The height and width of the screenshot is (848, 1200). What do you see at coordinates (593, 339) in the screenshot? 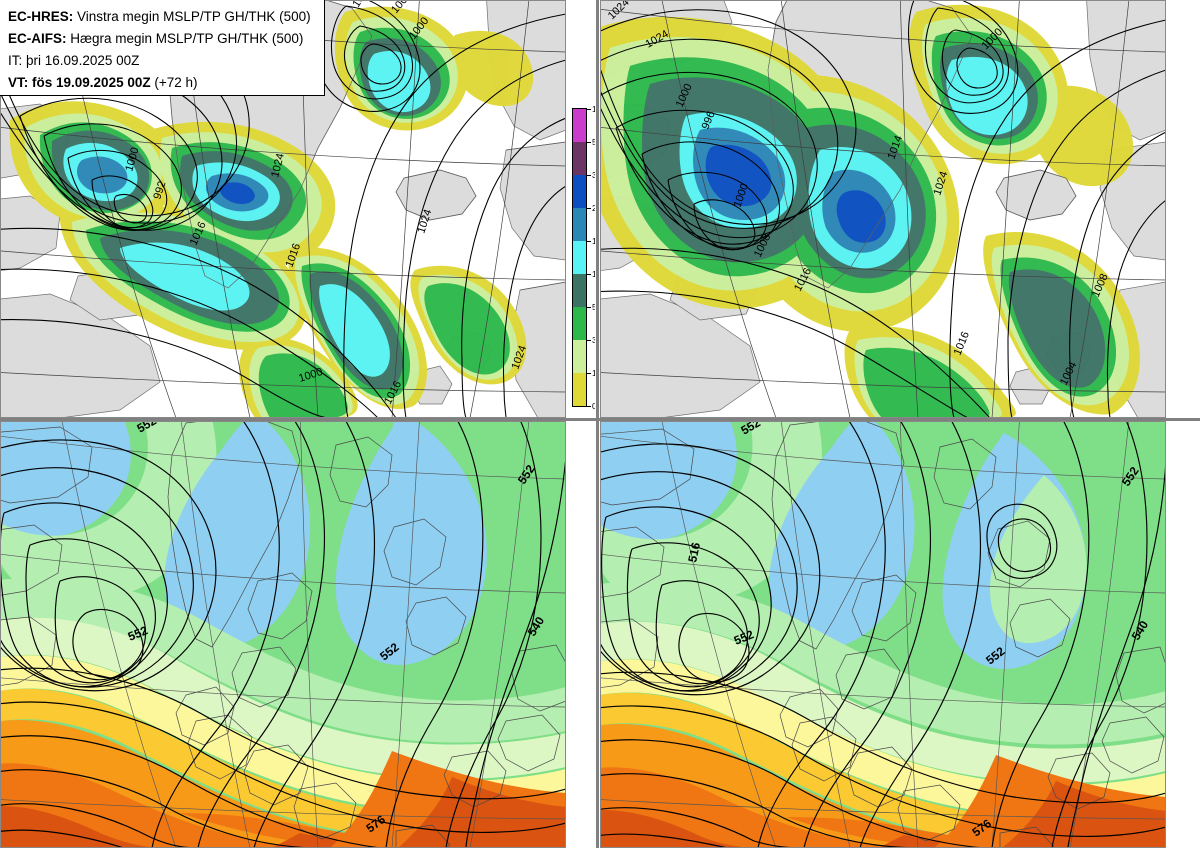
I see `colorbar-tick-label: 3` at bounding box center [593, 339].